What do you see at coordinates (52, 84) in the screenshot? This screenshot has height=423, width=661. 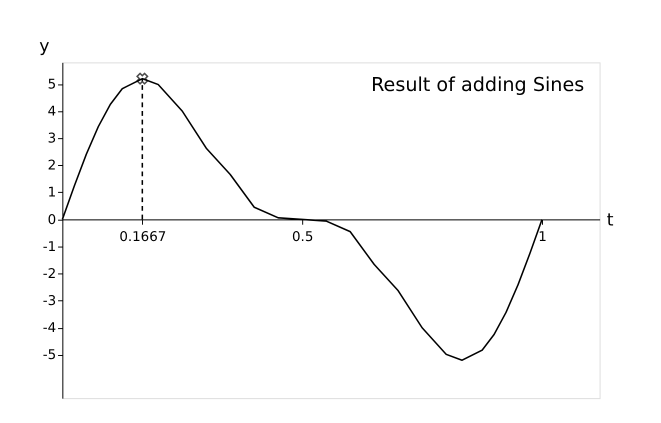 I see `y-tick-label: 5` at bounding box center [52, 84].